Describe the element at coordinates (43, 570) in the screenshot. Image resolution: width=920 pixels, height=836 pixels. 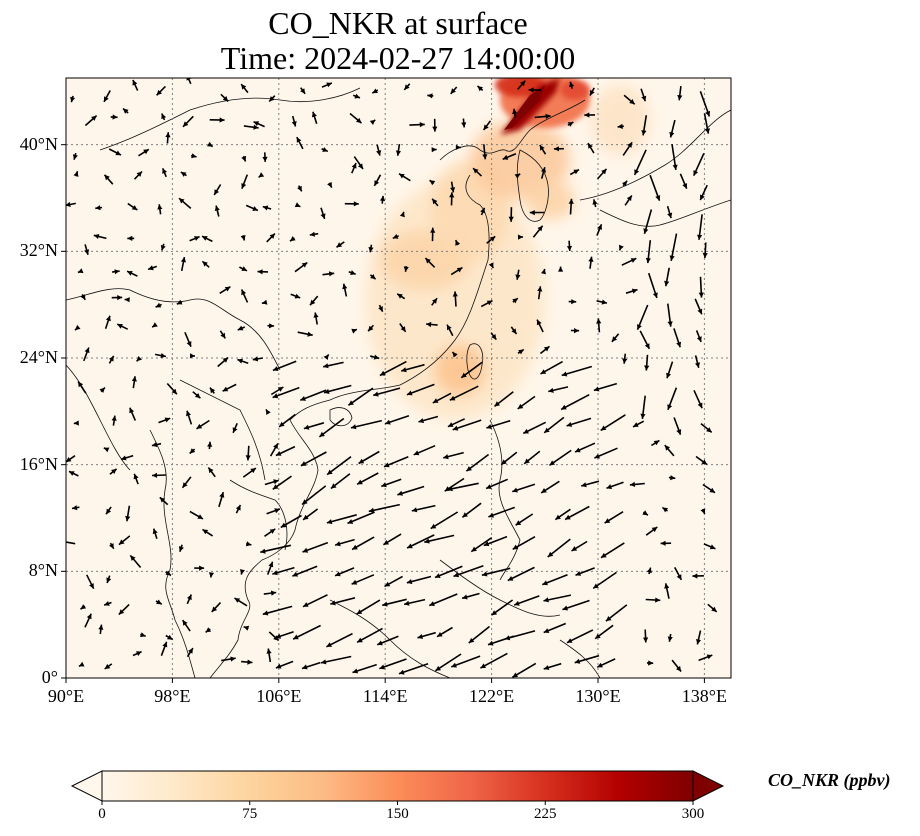
I see `y-tick-label: 8°N` at that location.